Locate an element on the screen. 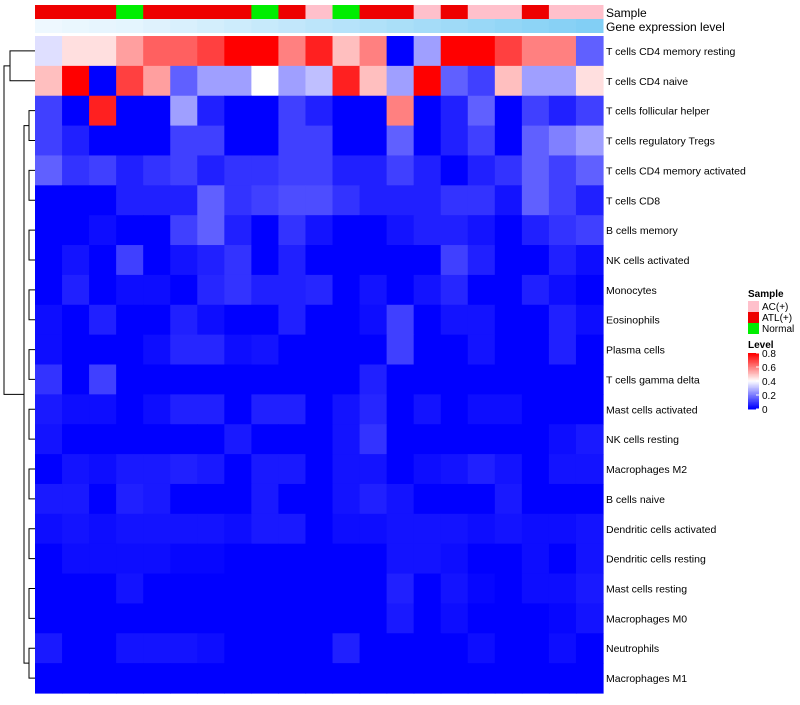 This screenshot has width=800, height=705. legend-level-tick-label: 0.2 is located at coordinates (769, 396).